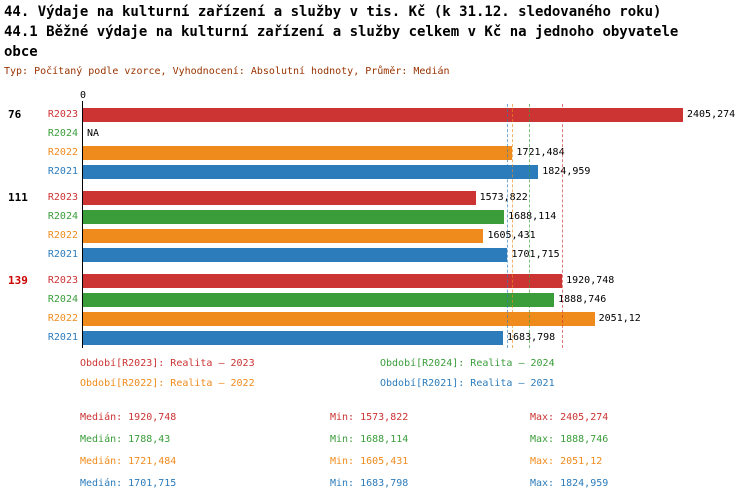 The image size is (750, 498). What do you see at coordinates (619, 318) in the screenshot?
I see `bar-value-label: 2051,12` at bounding box center [619, 318].